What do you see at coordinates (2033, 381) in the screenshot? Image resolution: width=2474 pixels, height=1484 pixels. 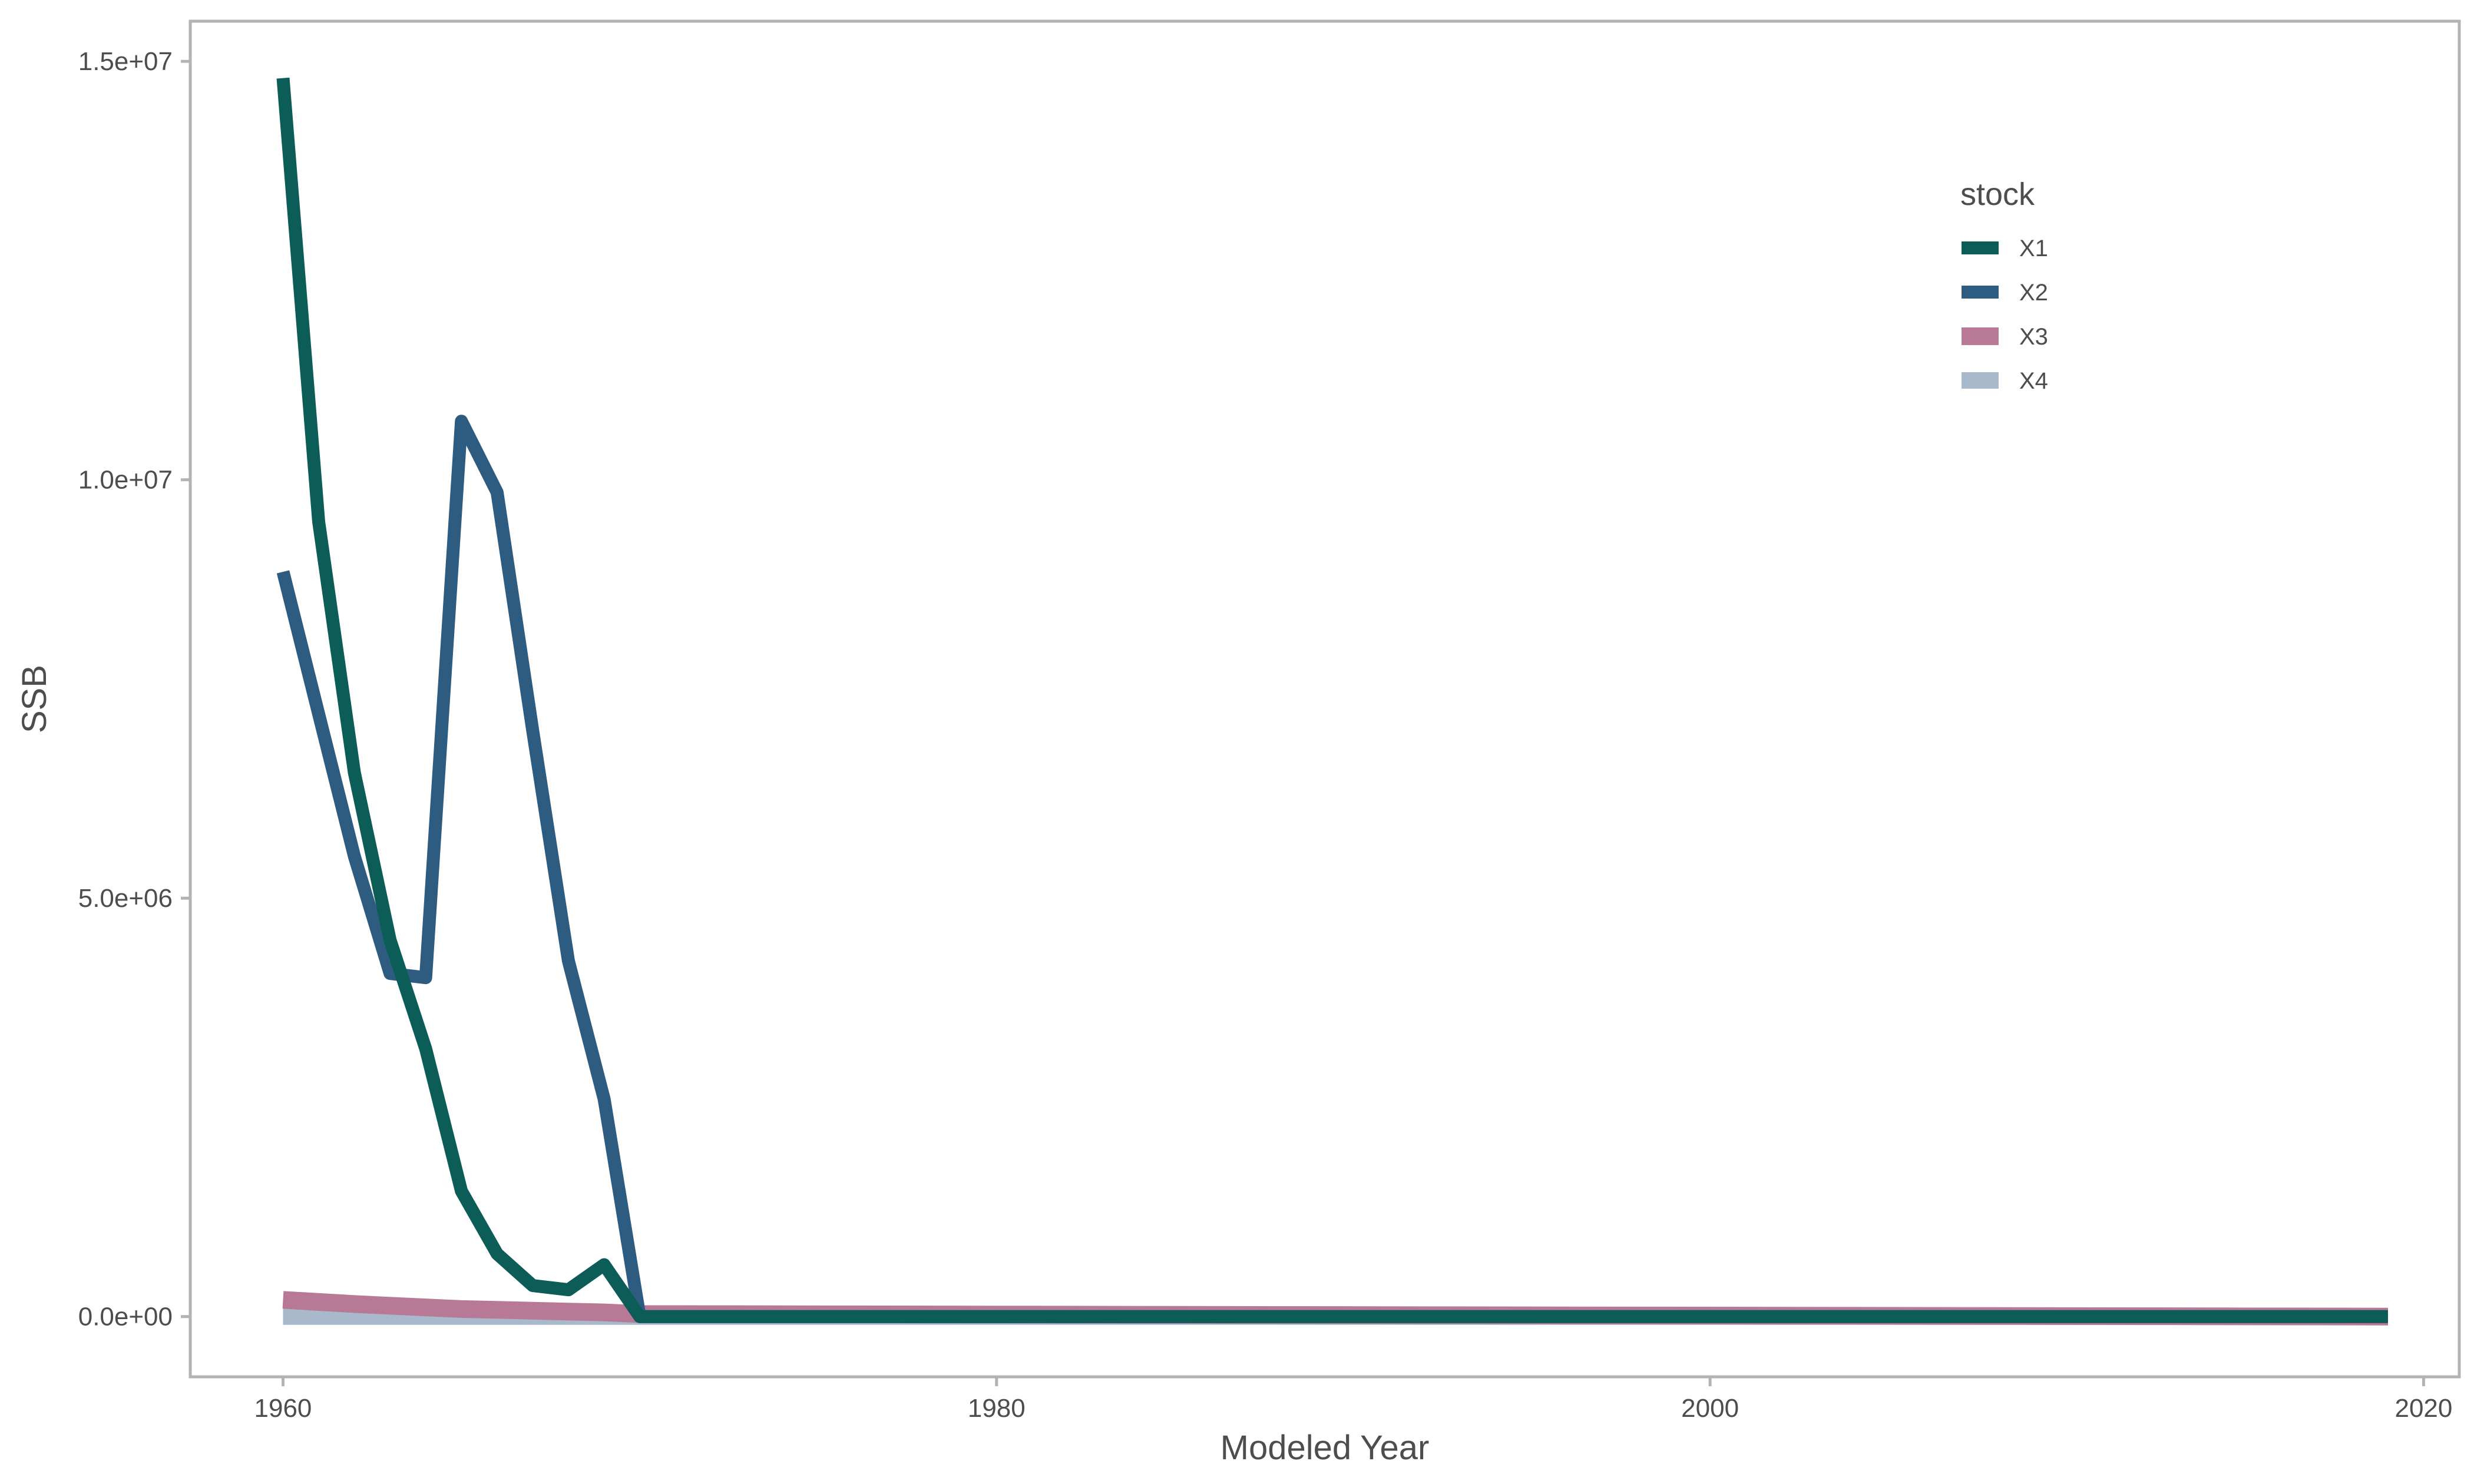 I see `legend-label: X4` at bounding box center [2033, 381].